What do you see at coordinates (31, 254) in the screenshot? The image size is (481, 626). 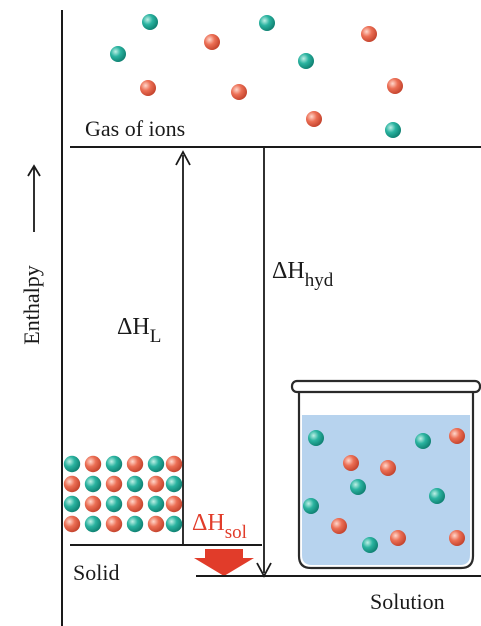 I see `enthalpy-axis-label: Enthalpy` at bounding box center [31, 254].